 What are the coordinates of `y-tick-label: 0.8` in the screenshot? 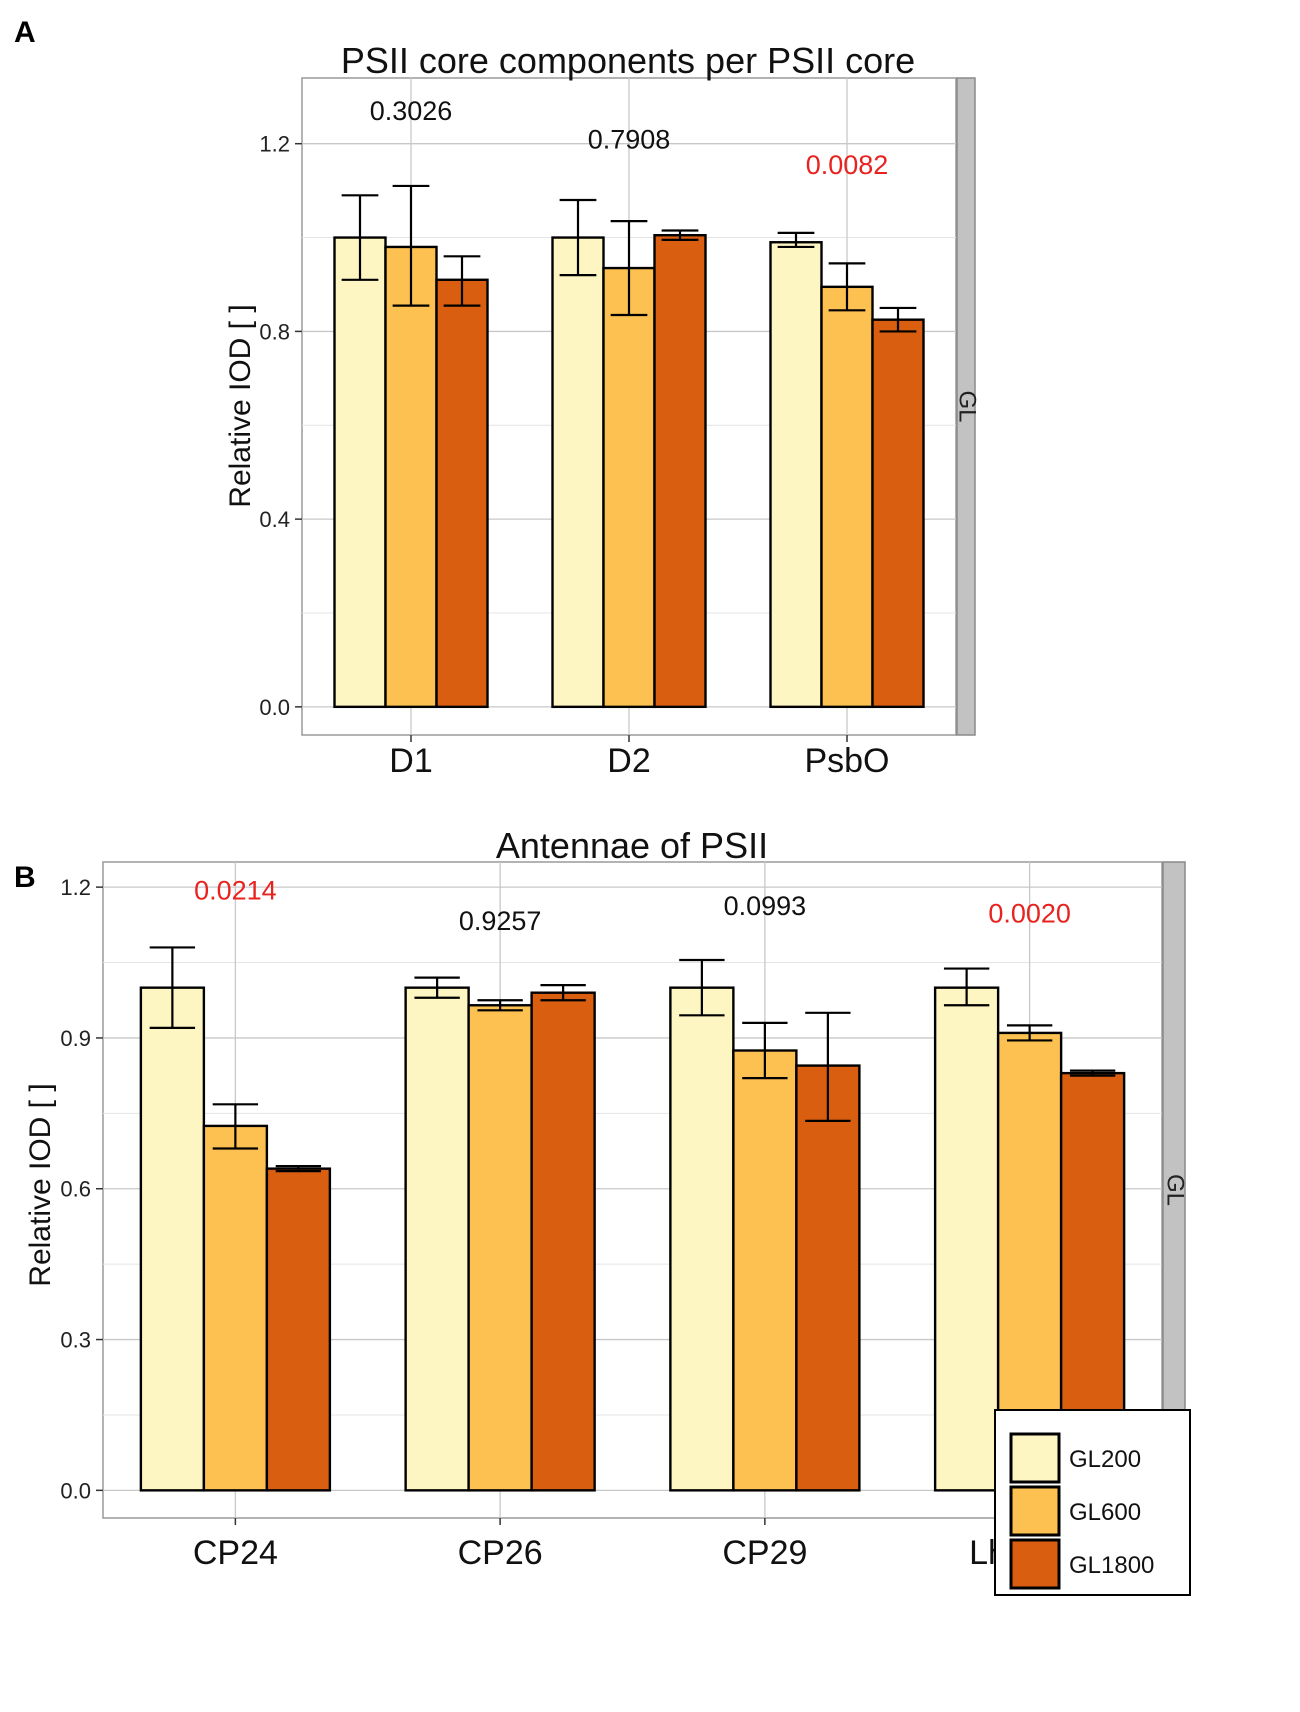 It's located at (274, 331).